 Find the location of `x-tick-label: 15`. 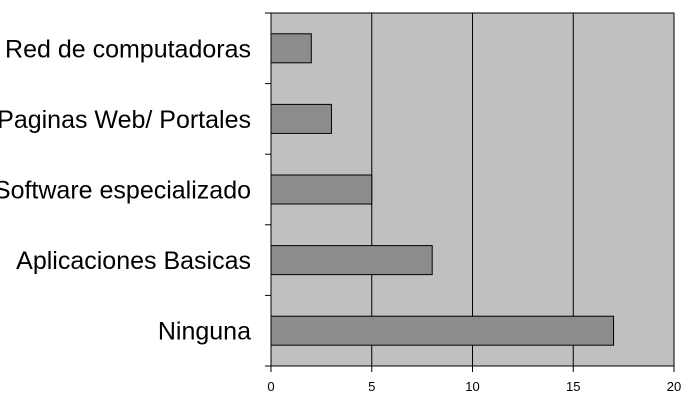

x-tick-label: 15 is located at coordinates (573, 386).